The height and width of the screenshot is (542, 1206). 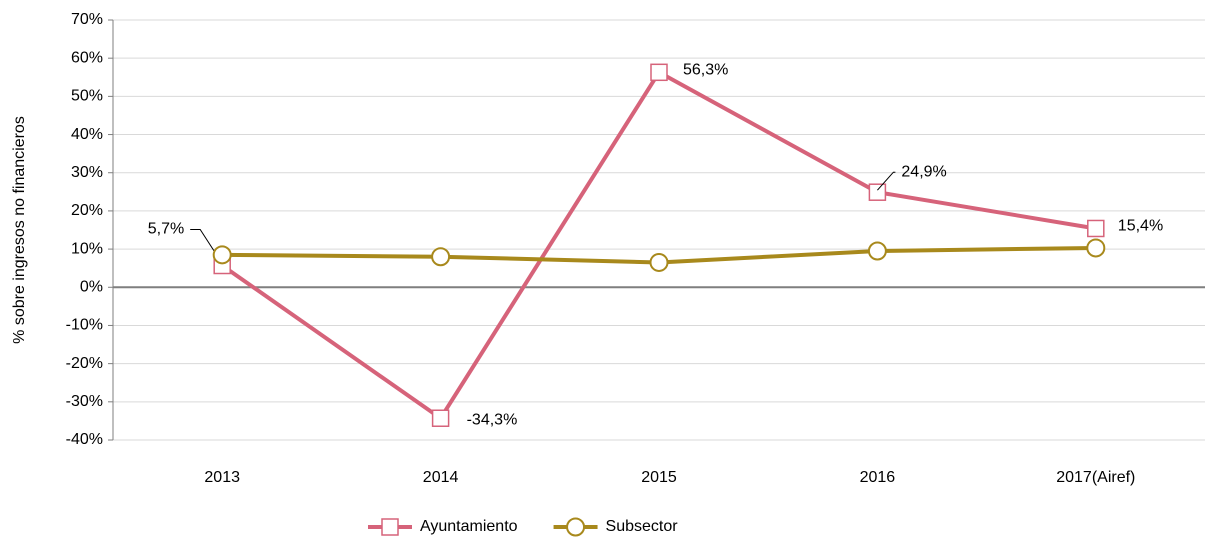 I want to click on legend-item: Ayuntamiento, so click(x=443, y=527).